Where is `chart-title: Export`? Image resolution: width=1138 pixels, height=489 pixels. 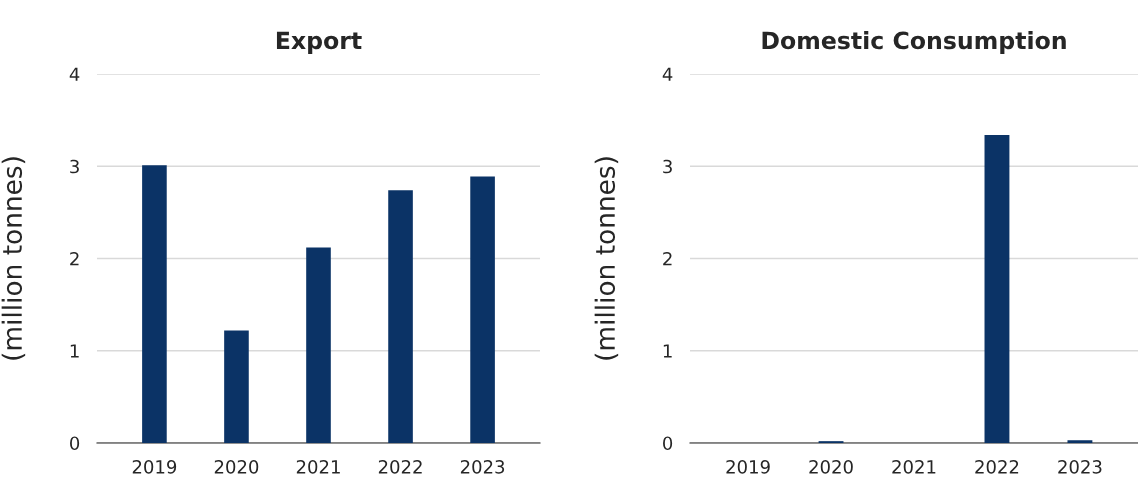
chart-title: Export is located at coordinates (319, 42).